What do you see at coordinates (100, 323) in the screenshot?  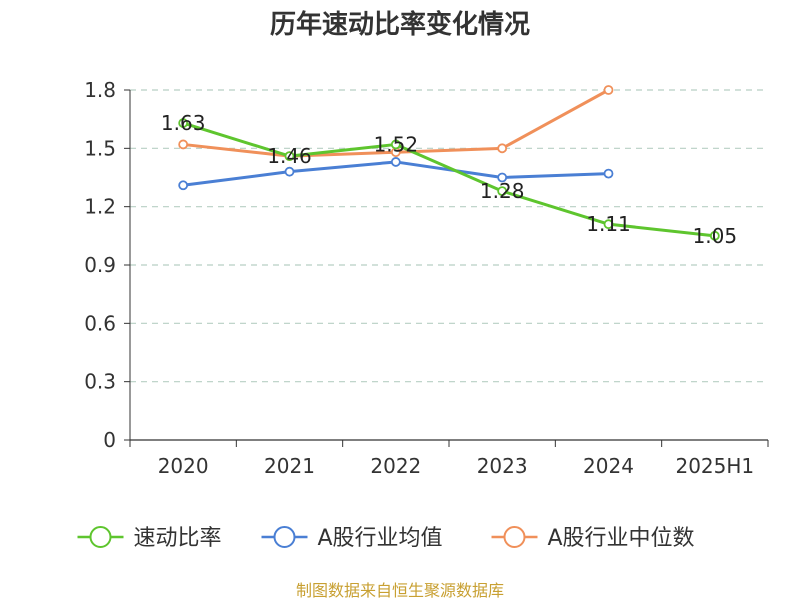 I see `y-tick-label: 0.6` at bounding box center [100, 323].